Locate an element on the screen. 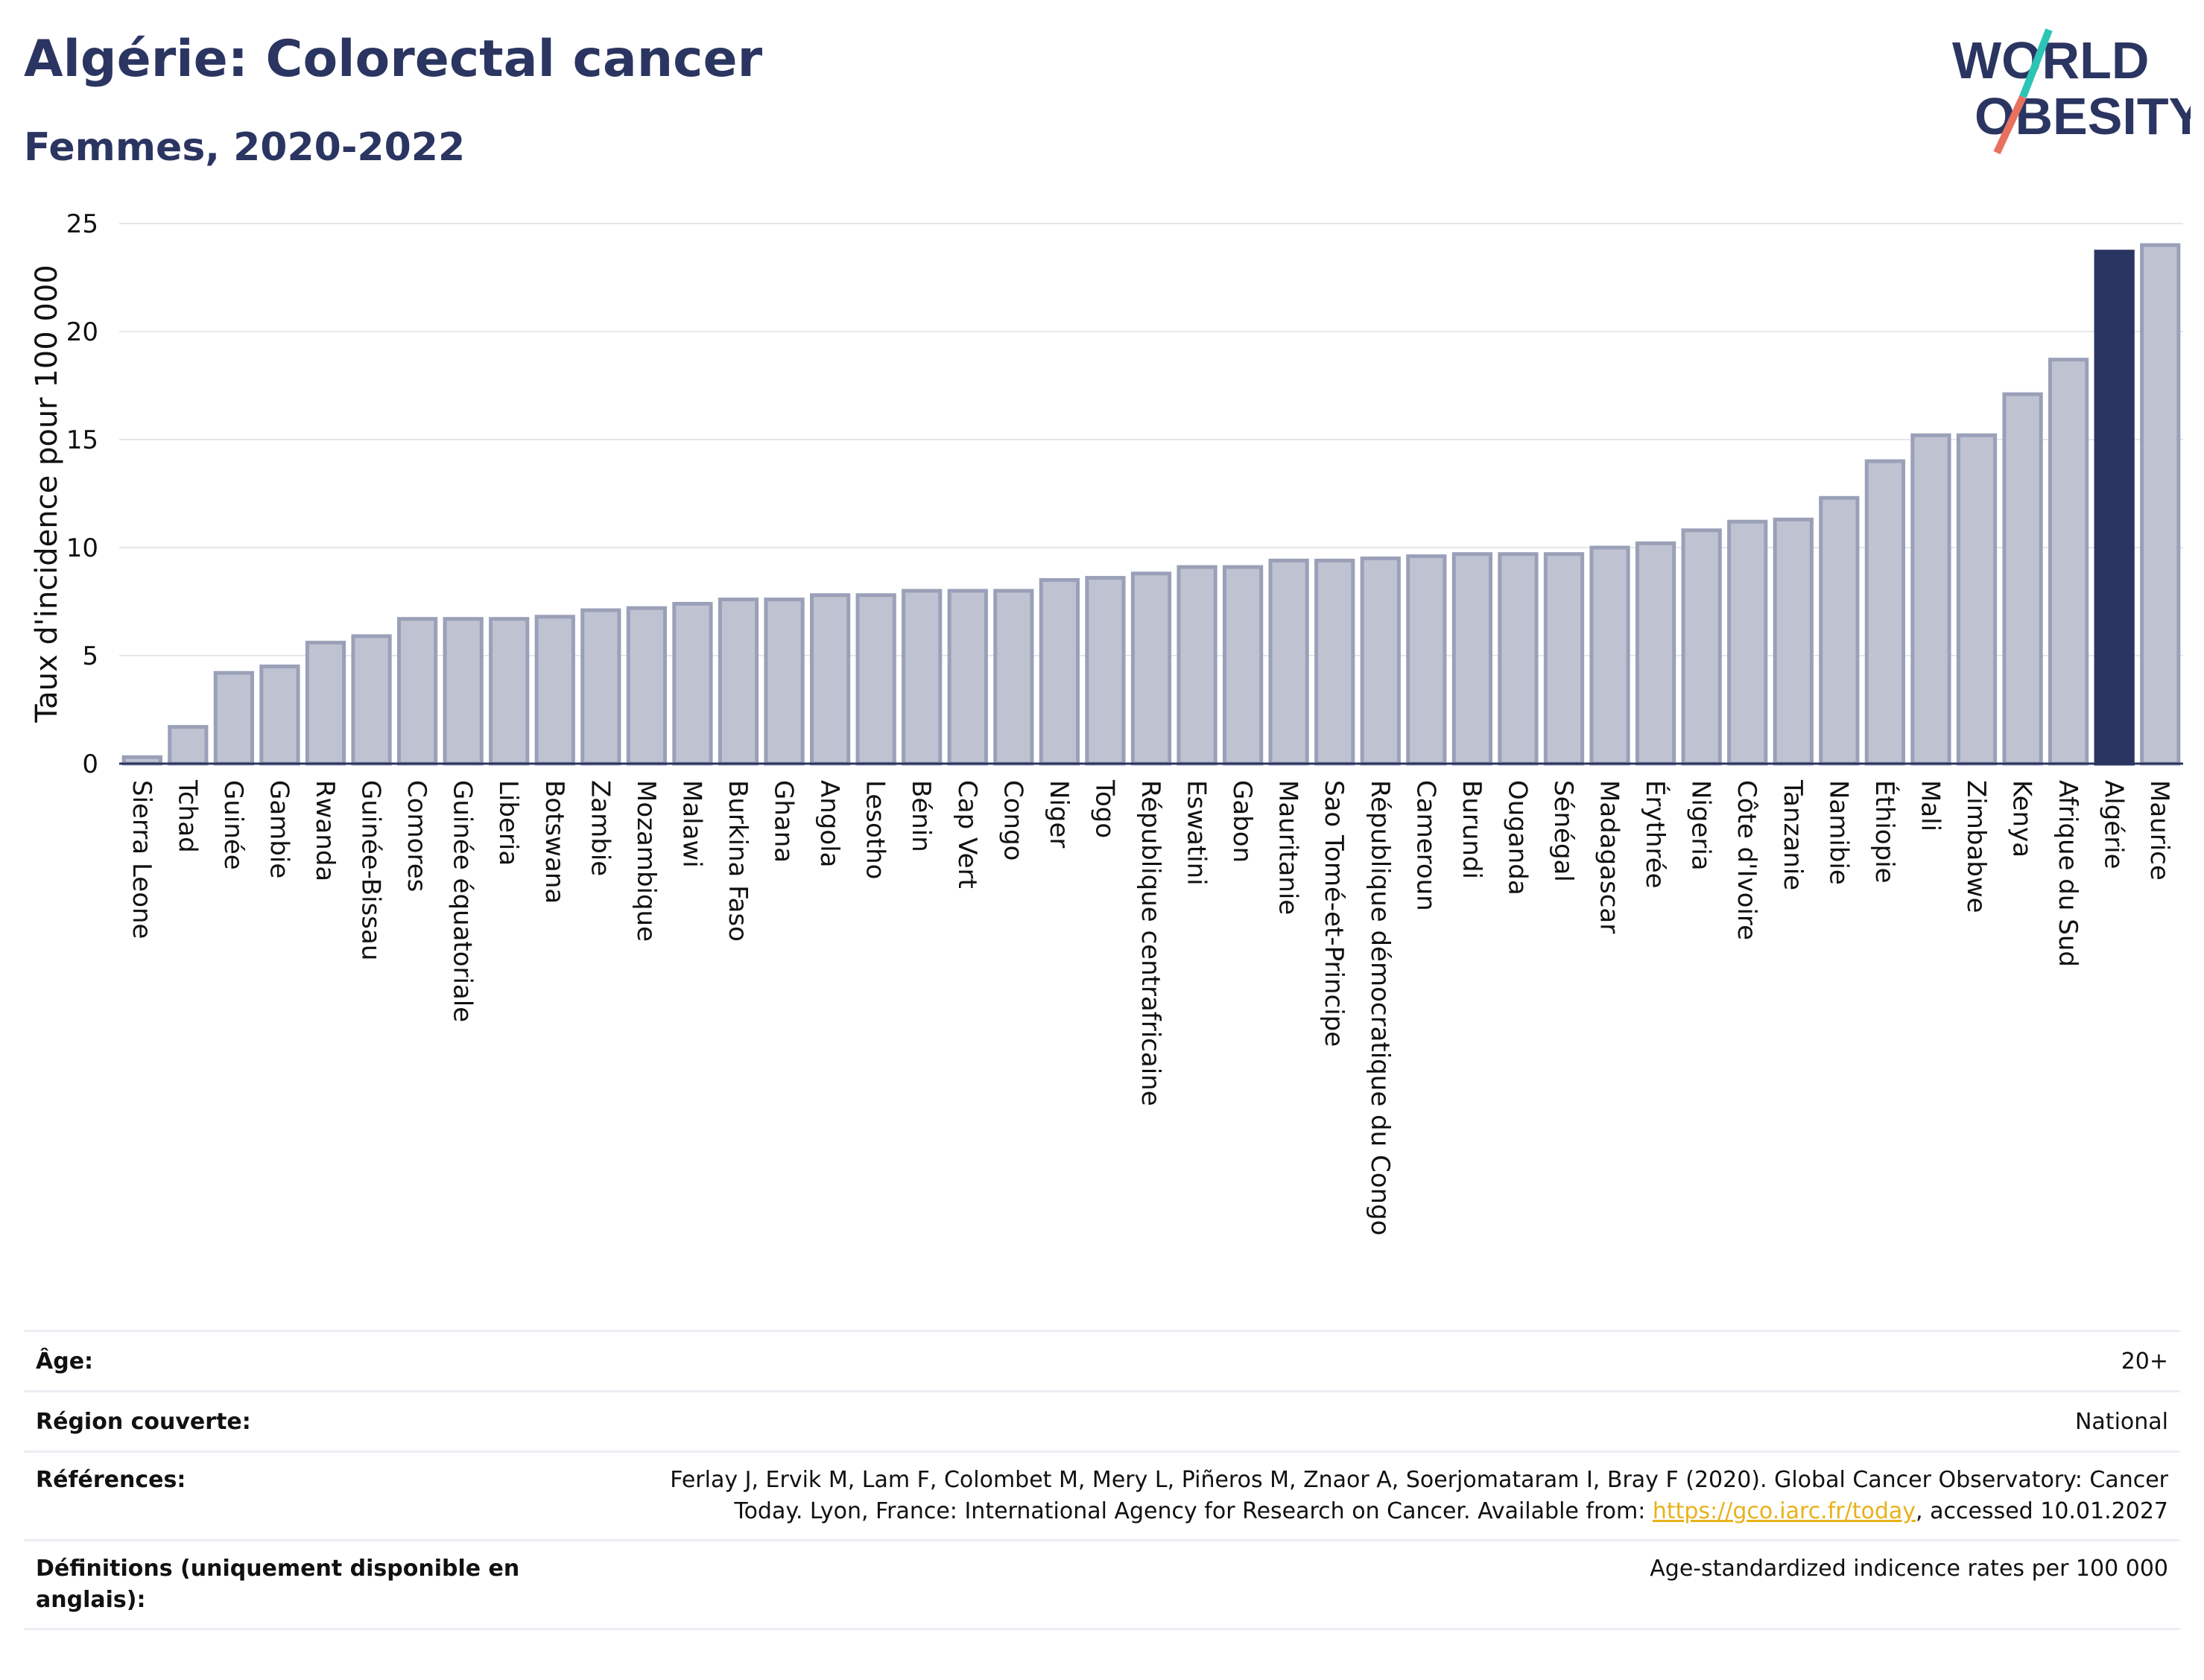  y-tick-label: 5 is located at coordinates (90, 656).